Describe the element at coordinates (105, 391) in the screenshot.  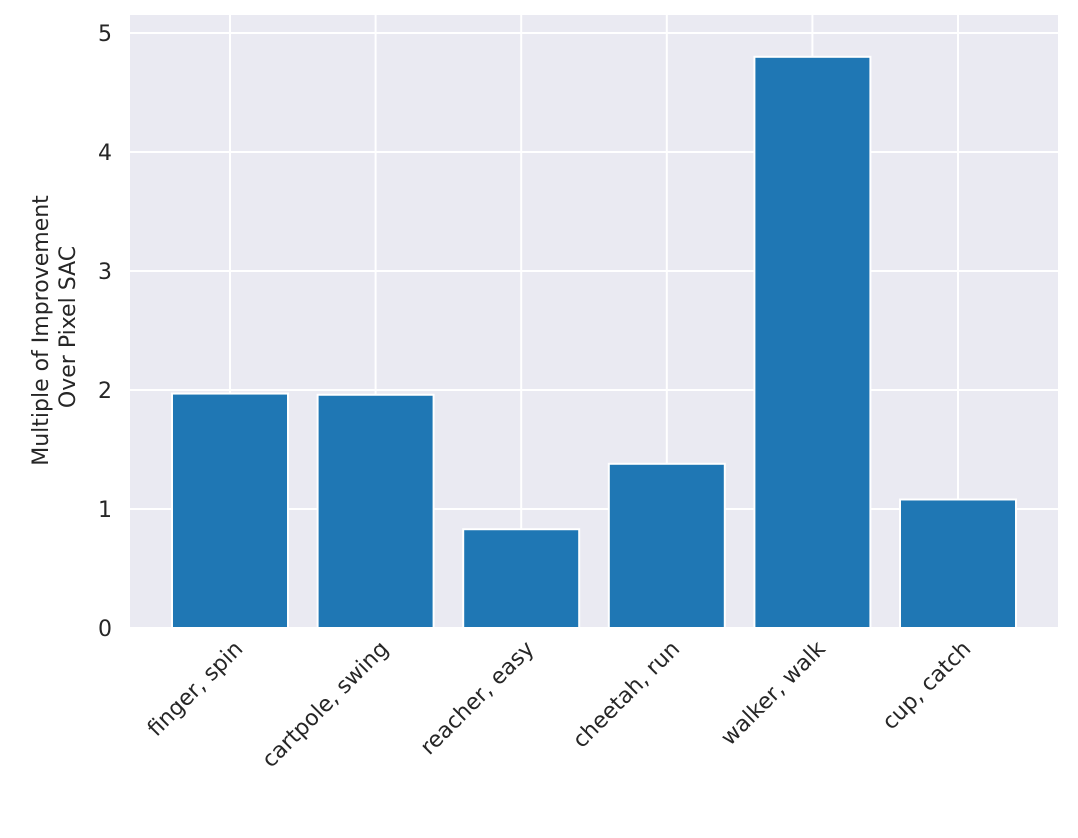
I see `y-tick-label-2: 2` at that location.